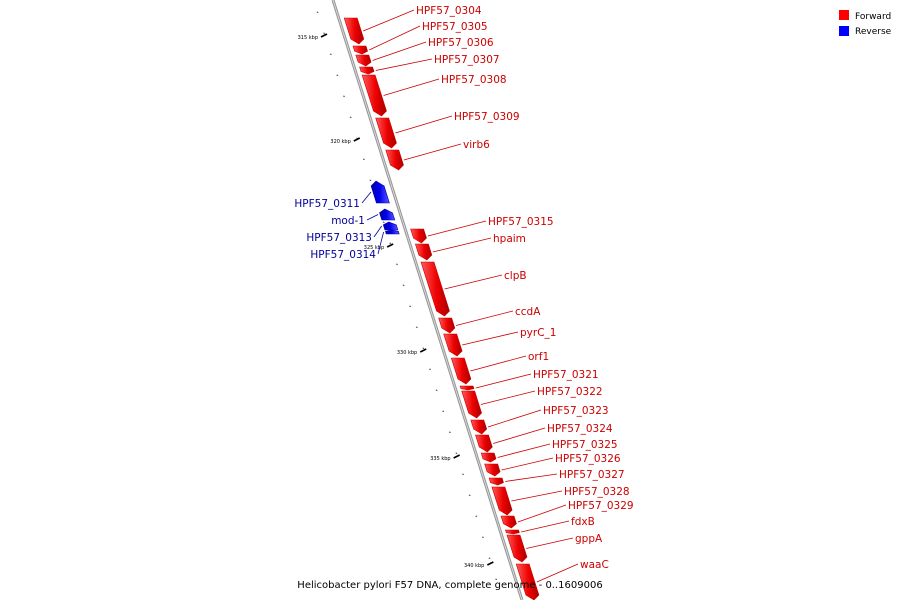 The image size is (900, 600). What do you see at coordinates (592, 475) in the screenshot?
I see `gene-label: HPF57_0327` at bounding box center [592, 475].